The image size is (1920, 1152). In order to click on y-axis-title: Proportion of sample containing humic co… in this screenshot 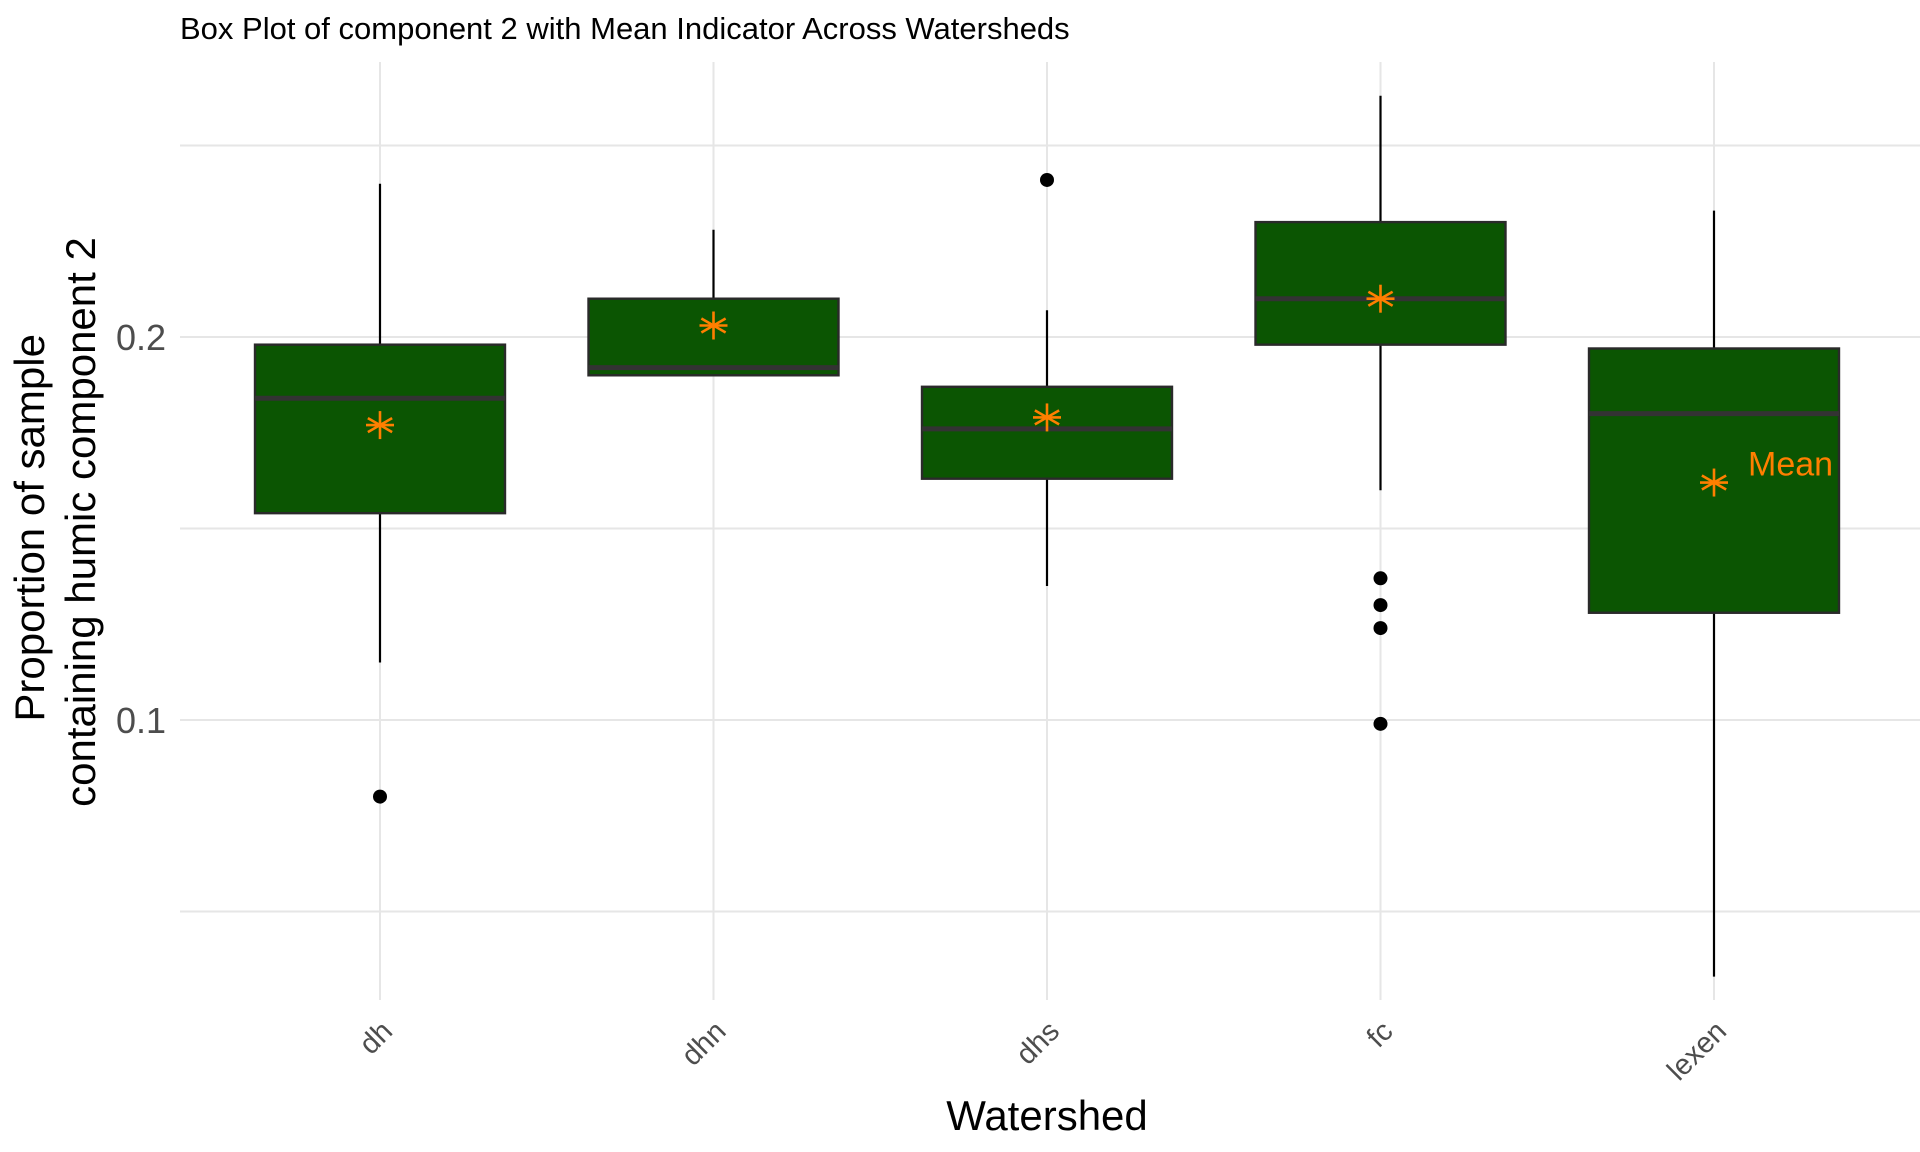, I will do `click(55, 522)`.